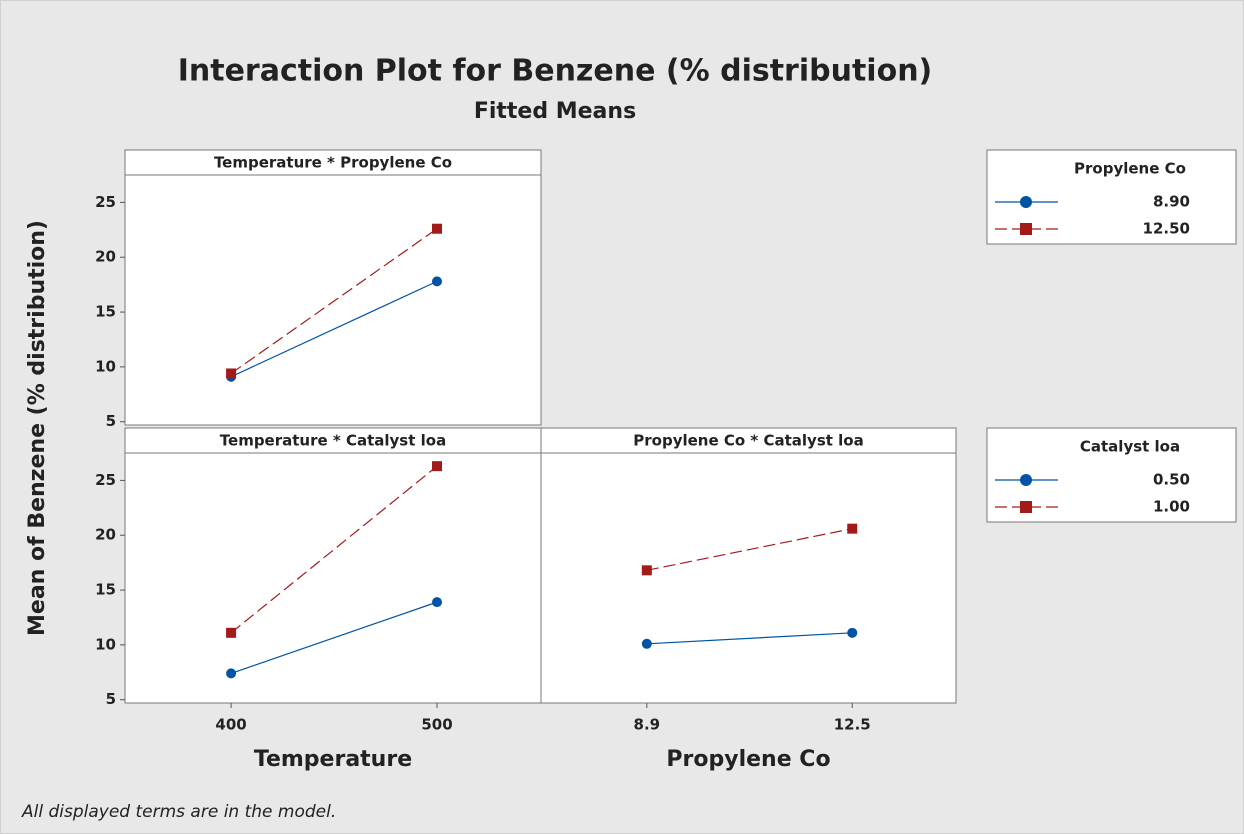  What do you see at coordinates (230, 725) in the screenshot?
I see `x-tick-label: 400` at bounding box center [230, 725].